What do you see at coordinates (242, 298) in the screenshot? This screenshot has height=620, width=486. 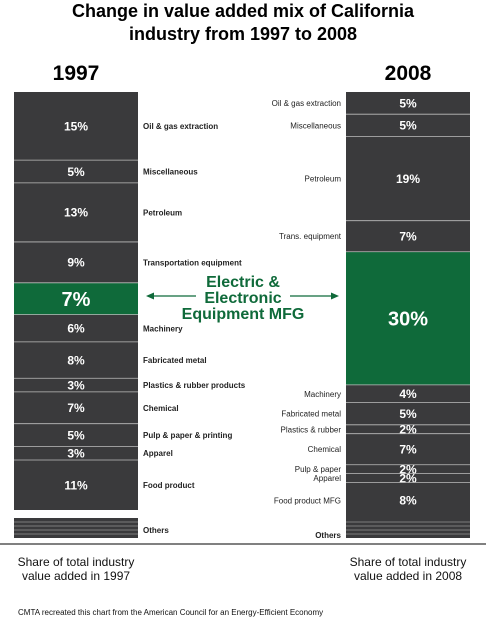 I see `highlight-label-line-2: Electronic` at bounding box center [242, 298].